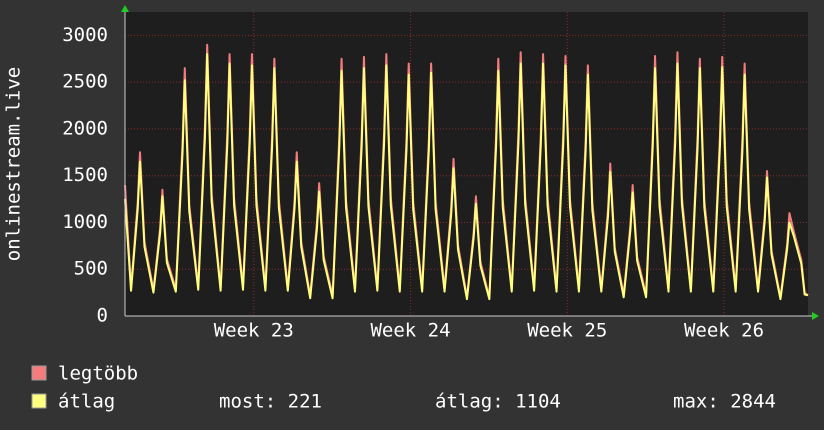  I want to click on y-tick-label: 500, so click(91, 269).